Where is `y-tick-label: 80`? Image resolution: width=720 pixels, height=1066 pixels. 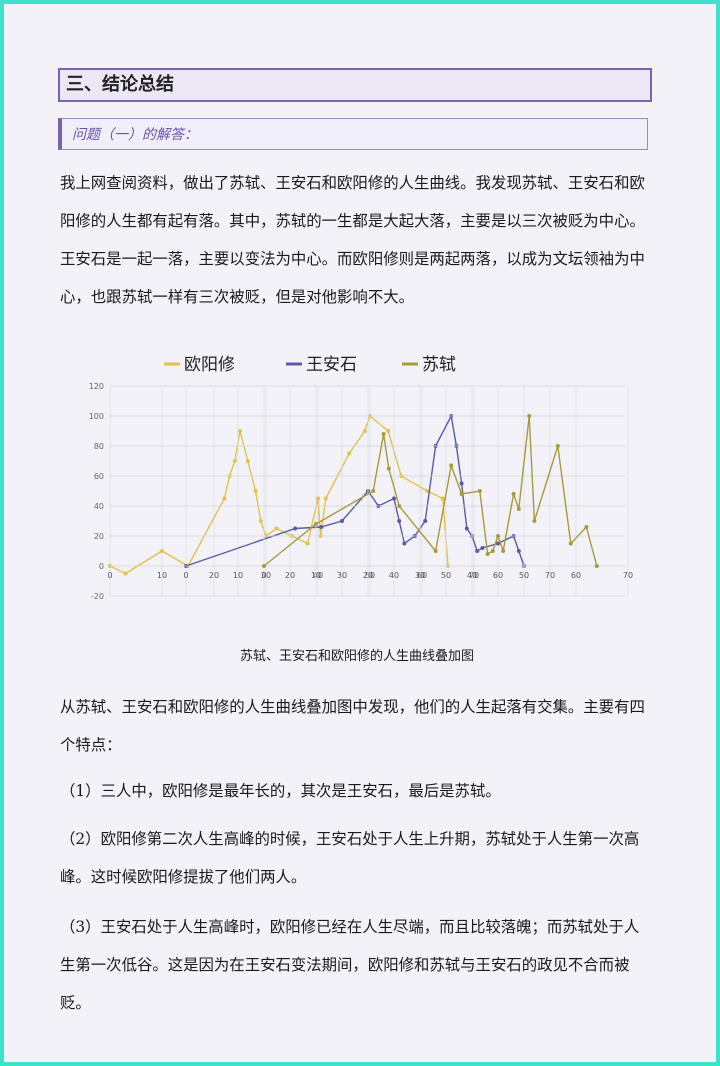
y-tick-label: 80 is located at coordinates (99, 446).